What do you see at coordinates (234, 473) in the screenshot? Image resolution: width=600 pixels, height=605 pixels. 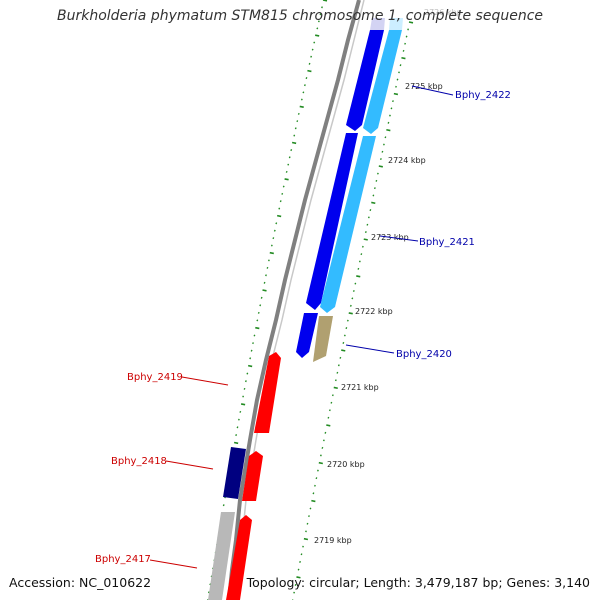 I see `gene-bphy-2418-dark` at bounding box center [234, 473].